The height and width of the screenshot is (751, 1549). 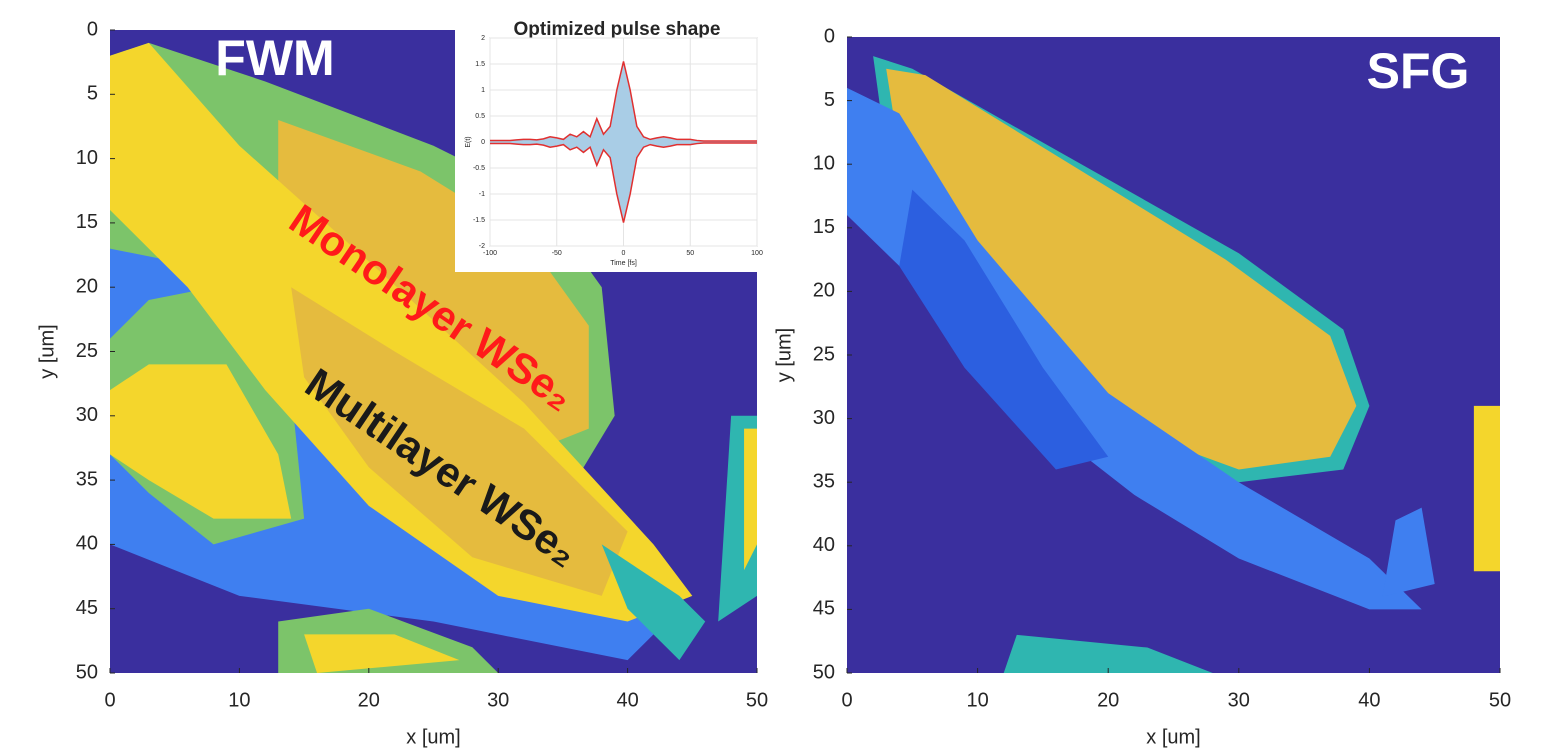 What do you see at coordinates (623, 263) in the screenshot?
I see `x-axis-label: Time [fs]` at bounding box center [623, 263].